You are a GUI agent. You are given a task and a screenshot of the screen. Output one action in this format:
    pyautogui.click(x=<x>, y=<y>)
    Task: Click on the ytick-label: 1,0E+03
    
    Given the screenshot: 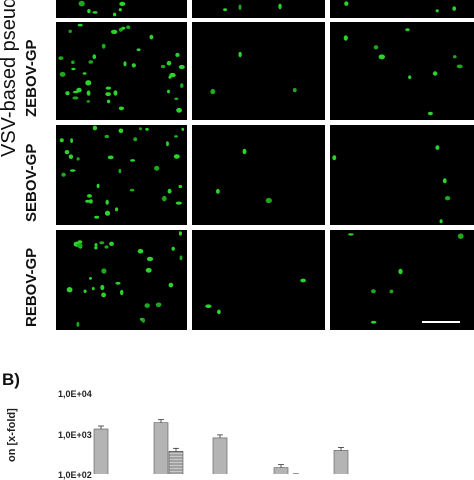 What is the action you would take?
    pyautogui.click(x=75, y=435)
    